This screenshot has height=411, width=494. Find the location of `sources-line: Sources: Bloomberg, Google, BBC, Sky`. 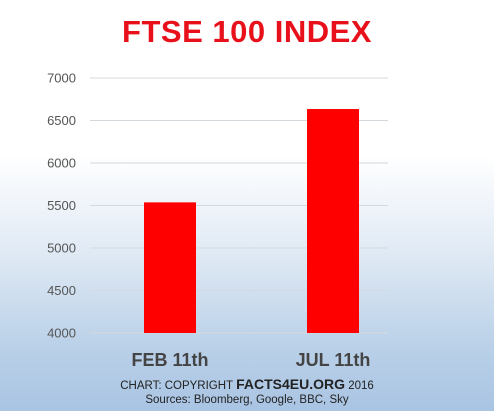

sources-line: Sources: Bloomberg, Google, BBC, Sky is located at coordinates (247, 400).